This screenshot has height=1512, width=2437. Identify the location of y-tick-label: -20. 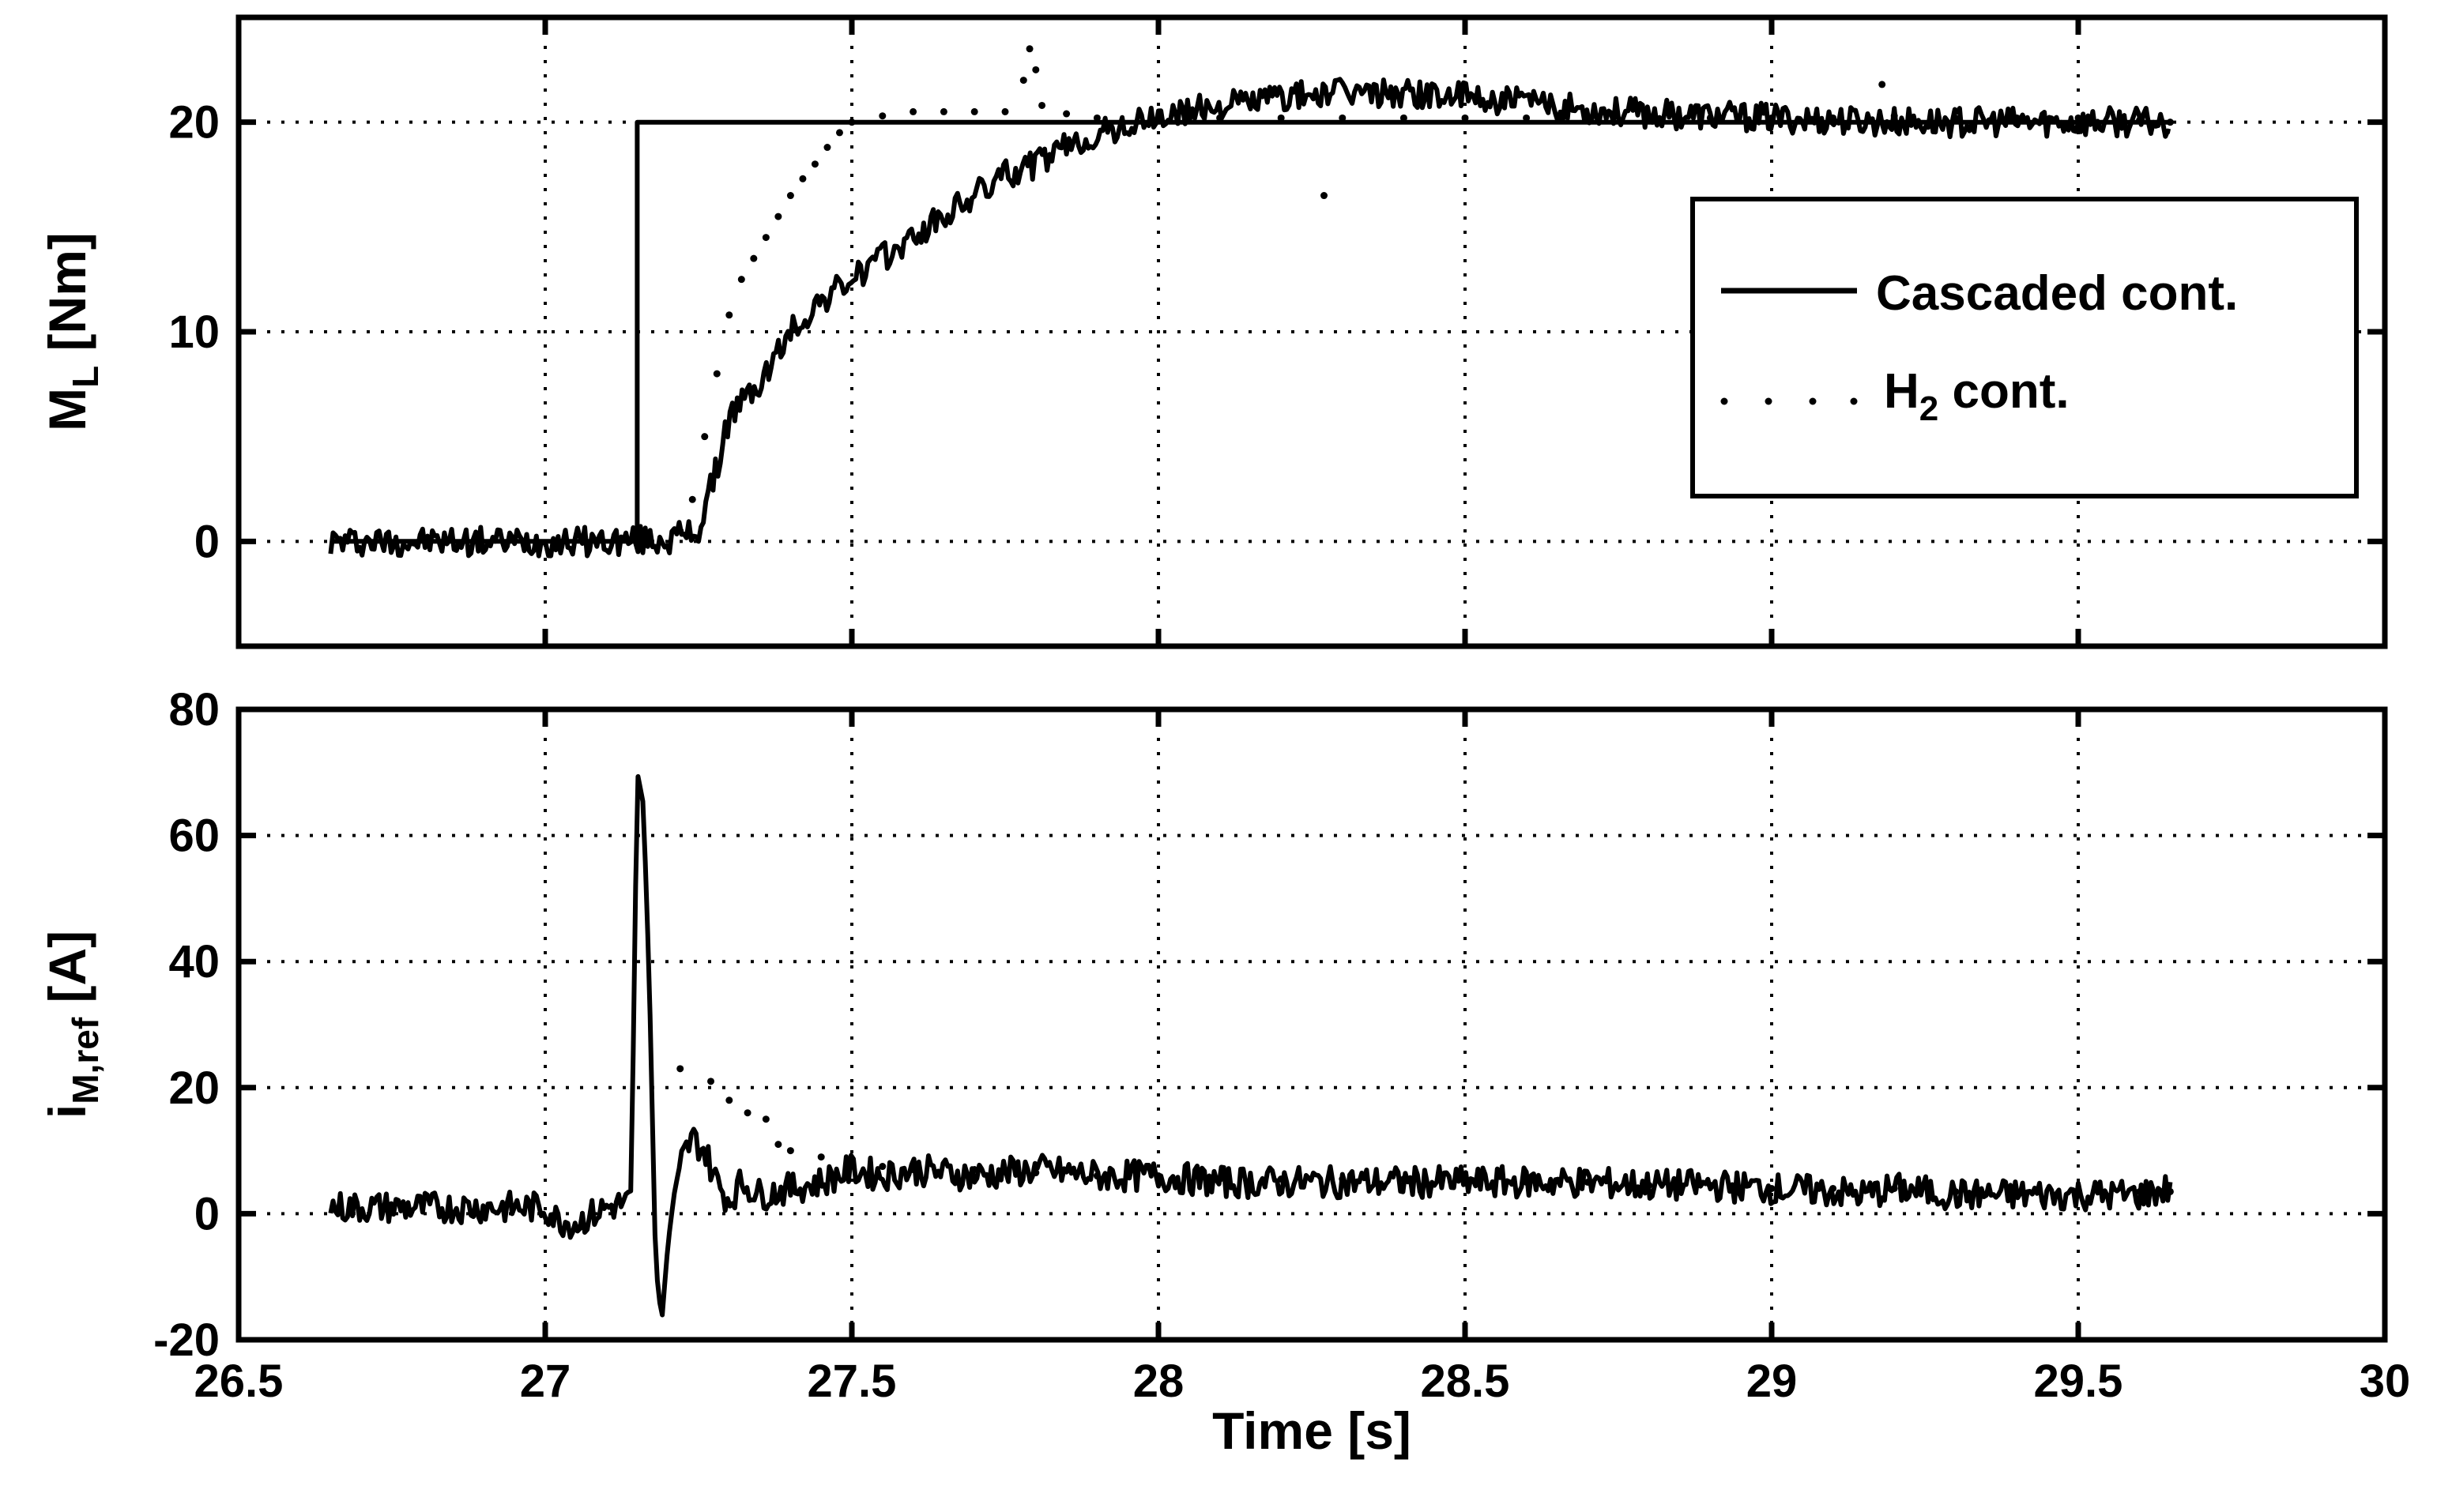
(186, 1340).